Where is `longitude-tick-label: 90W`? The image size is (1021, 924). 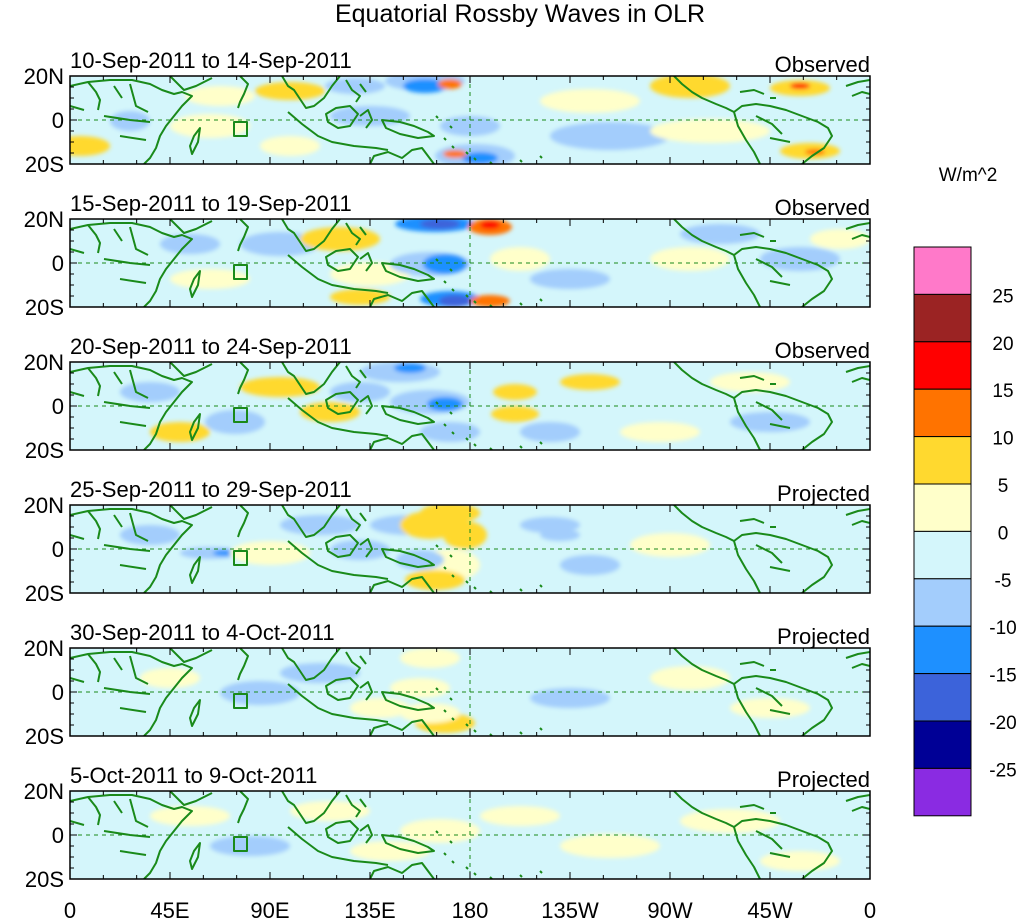
longitude-tick-label: 90W is located at coordinates (669, 910).